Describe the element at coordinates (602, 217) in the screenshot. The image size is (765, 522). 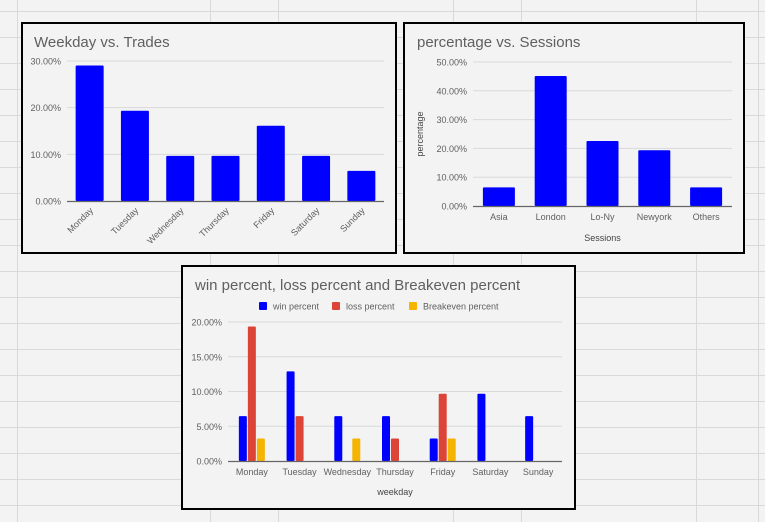
I see `x-tick-label: Lo-Ny` at that location.